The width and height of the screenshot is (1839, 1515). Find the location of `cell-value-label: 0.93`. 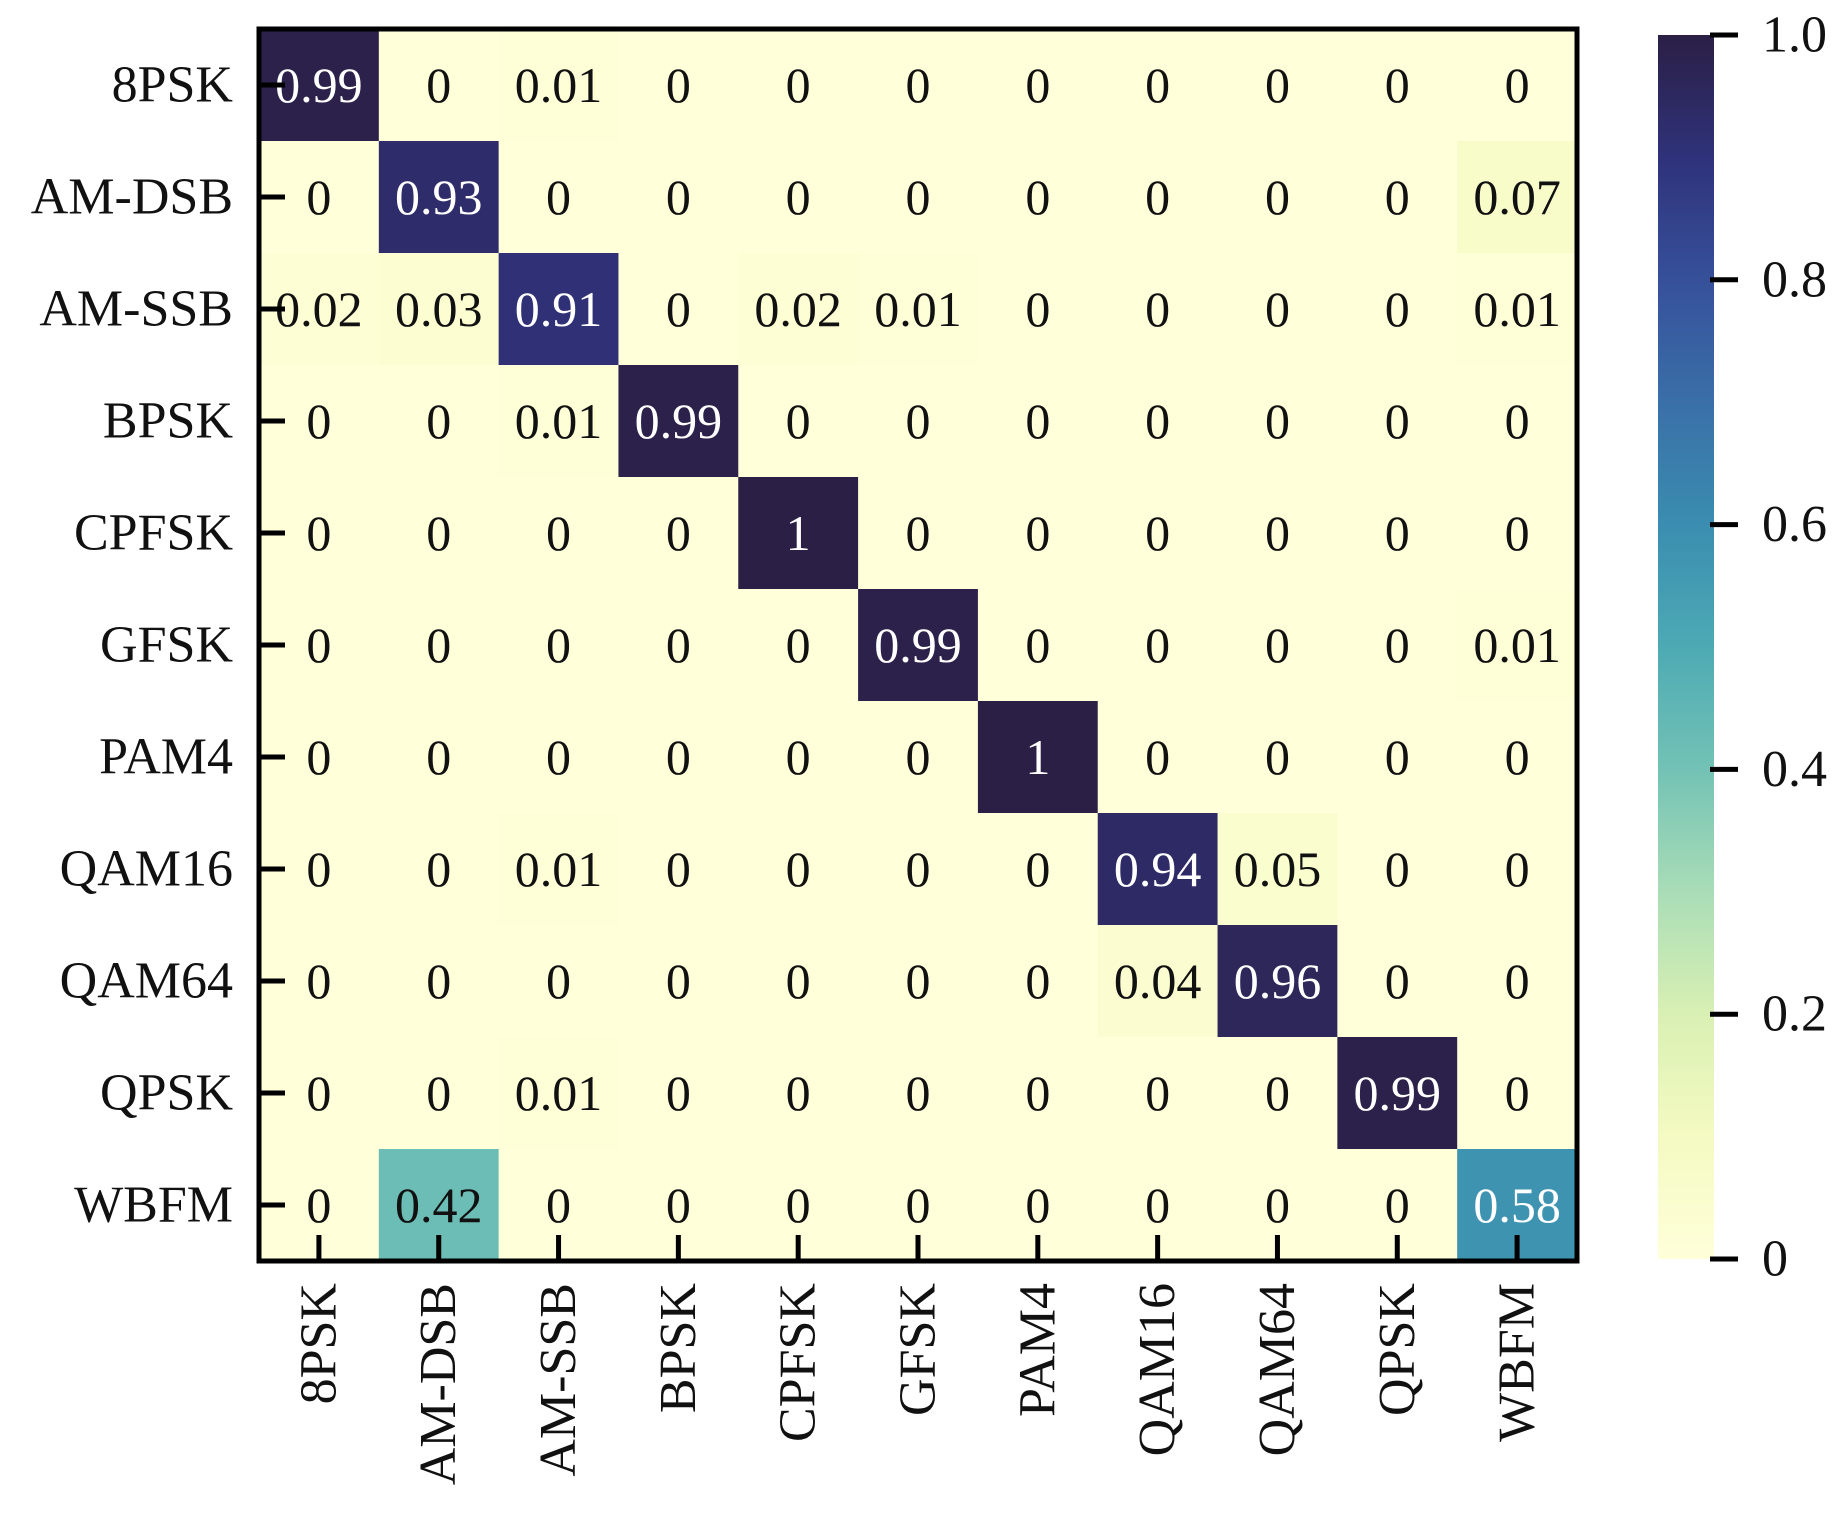

cell-value-label: 0.93 is located at coordinates (439, 197).